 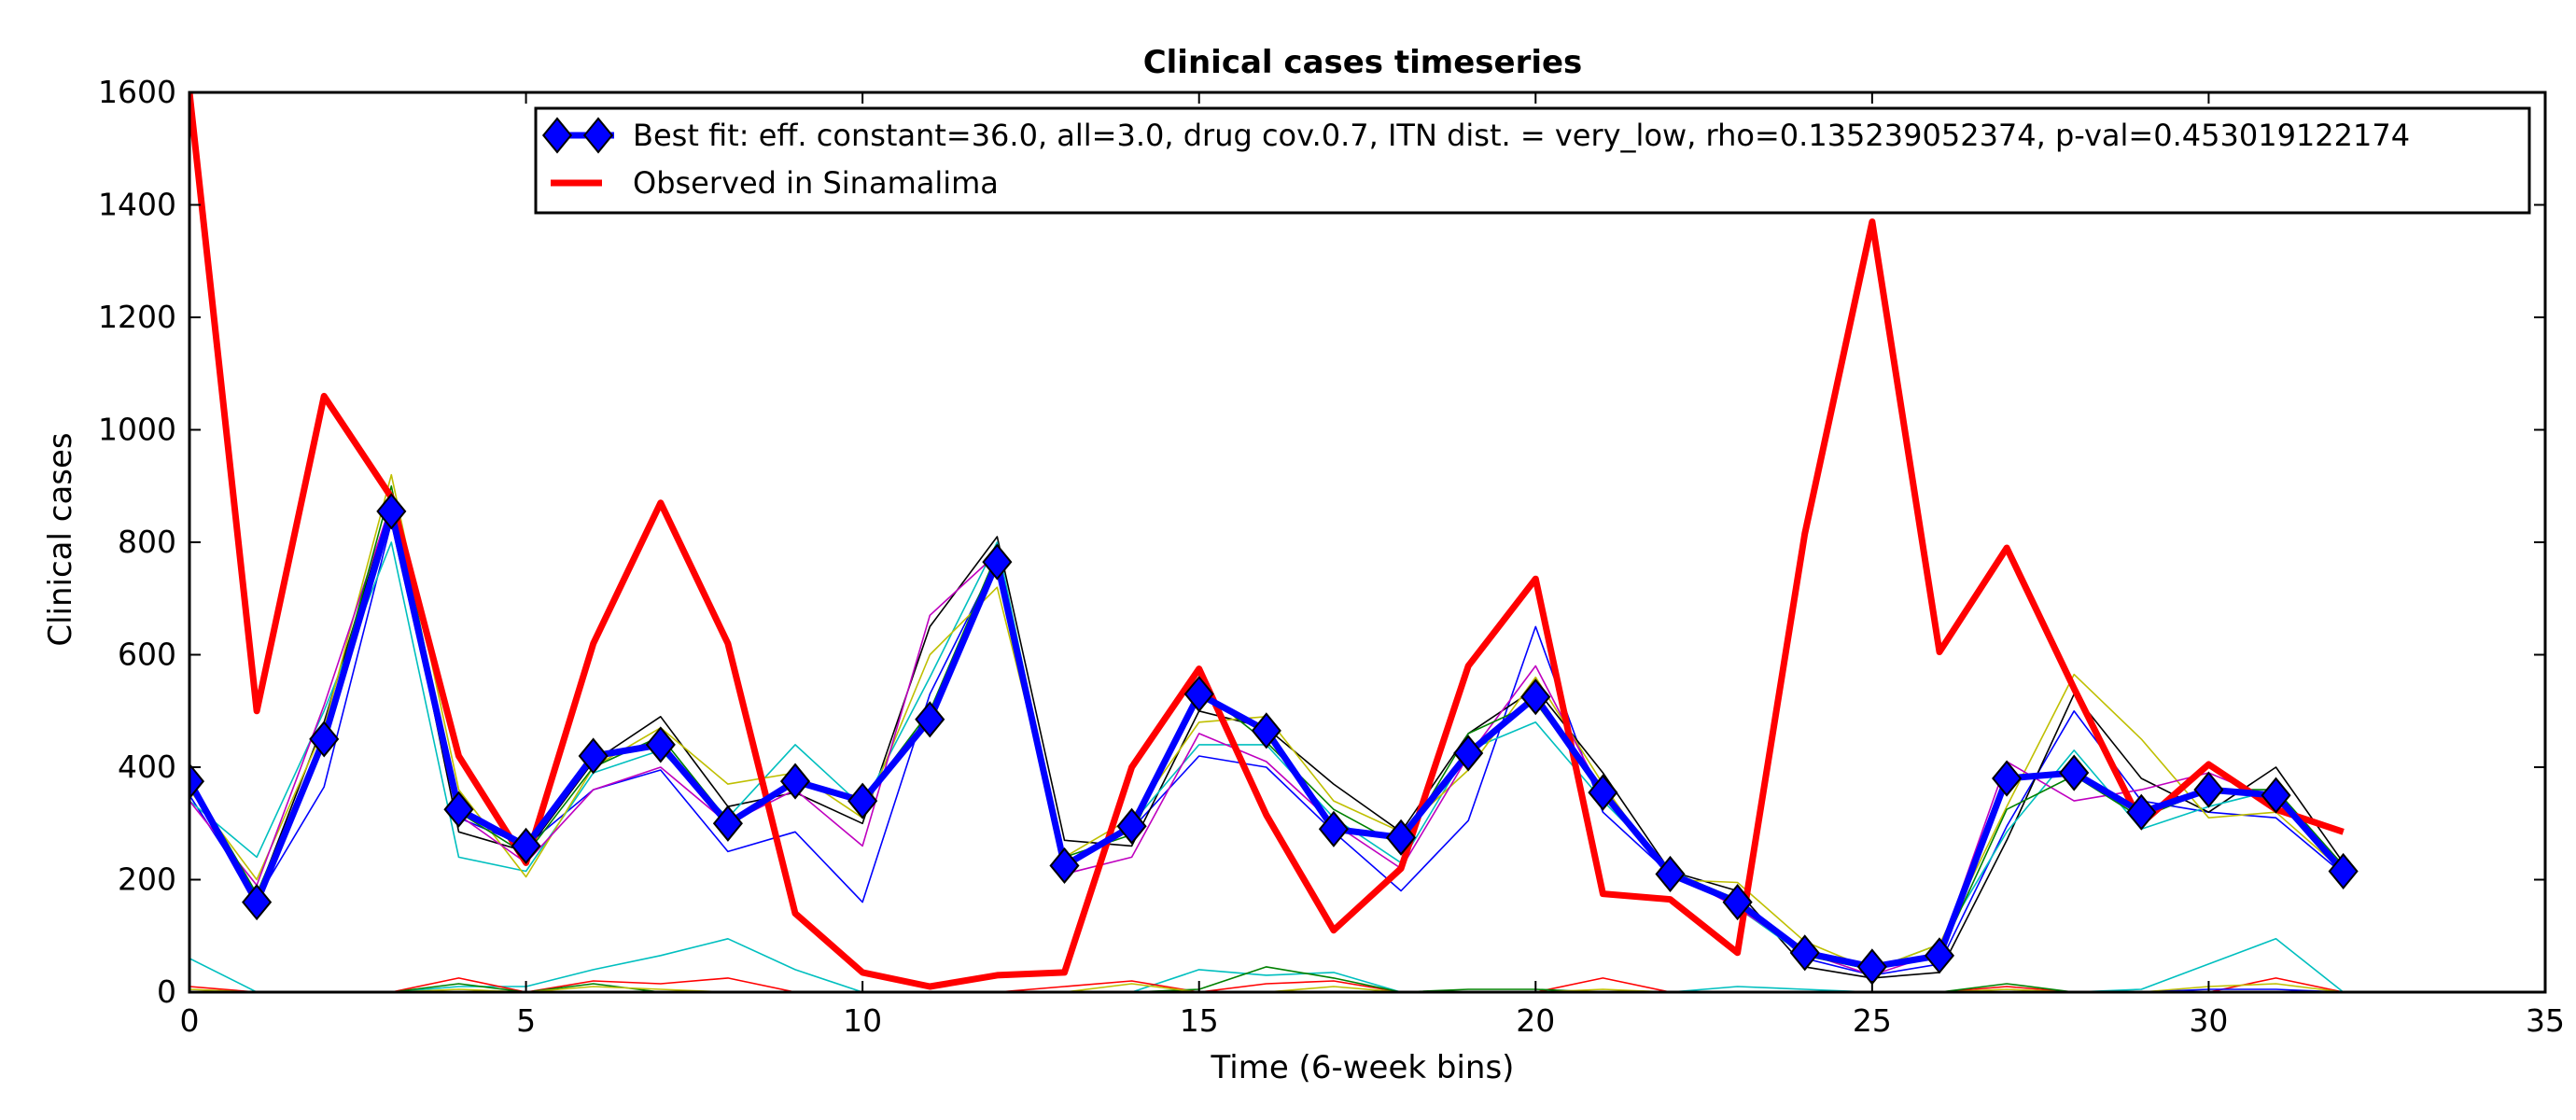 I want to click on legend-box, so click(x=1532, y=160).